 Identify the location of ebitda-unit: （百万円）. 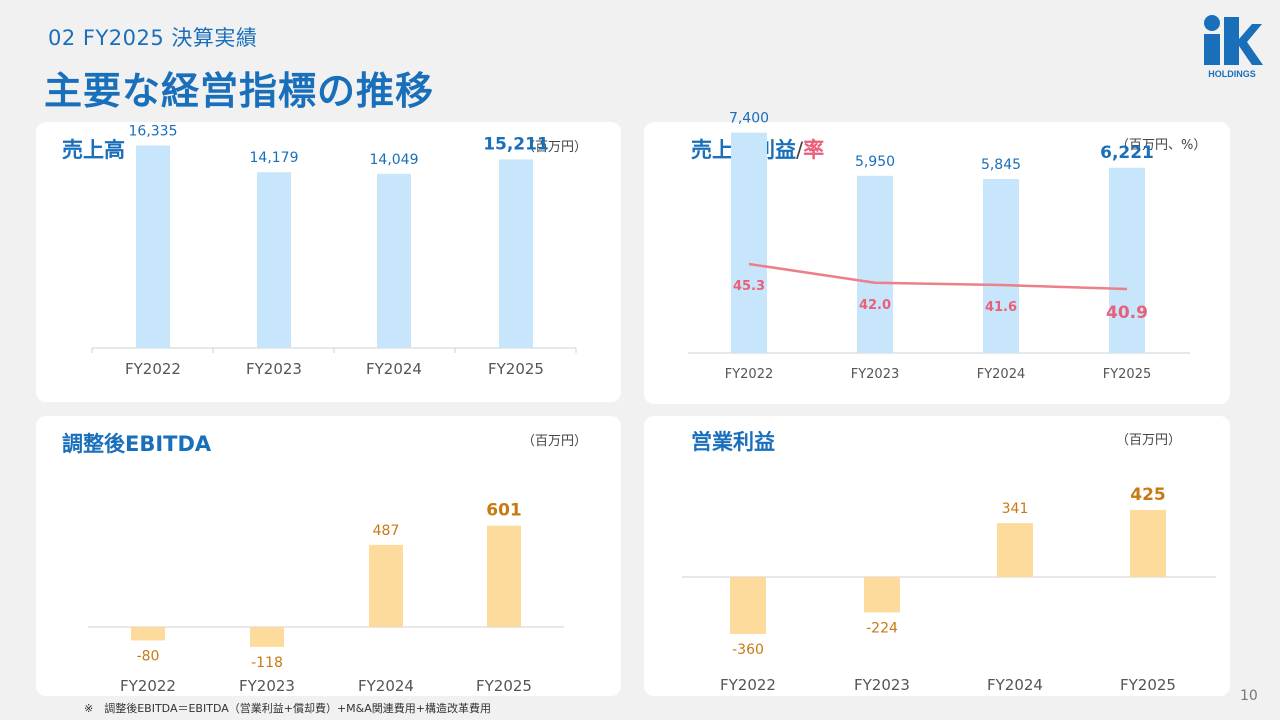
(555, 441).